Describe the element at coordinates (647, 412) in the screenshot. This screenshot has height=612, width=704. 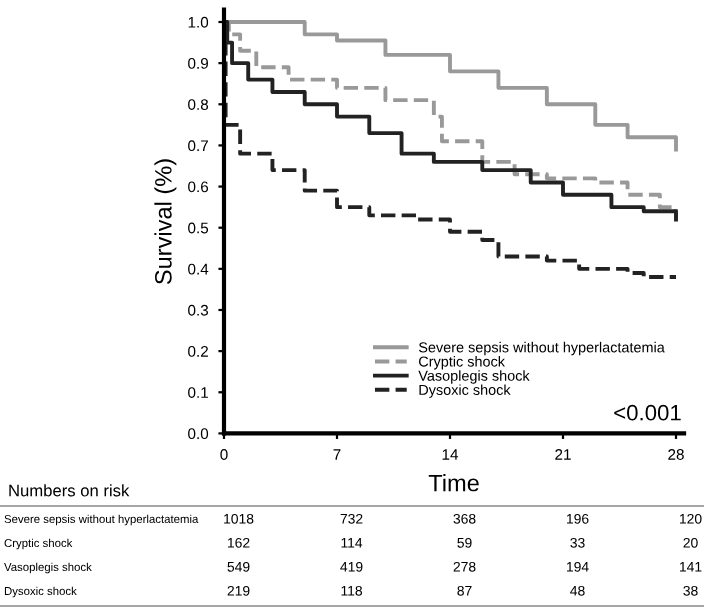
I see `annotation: <0.001` at that location.